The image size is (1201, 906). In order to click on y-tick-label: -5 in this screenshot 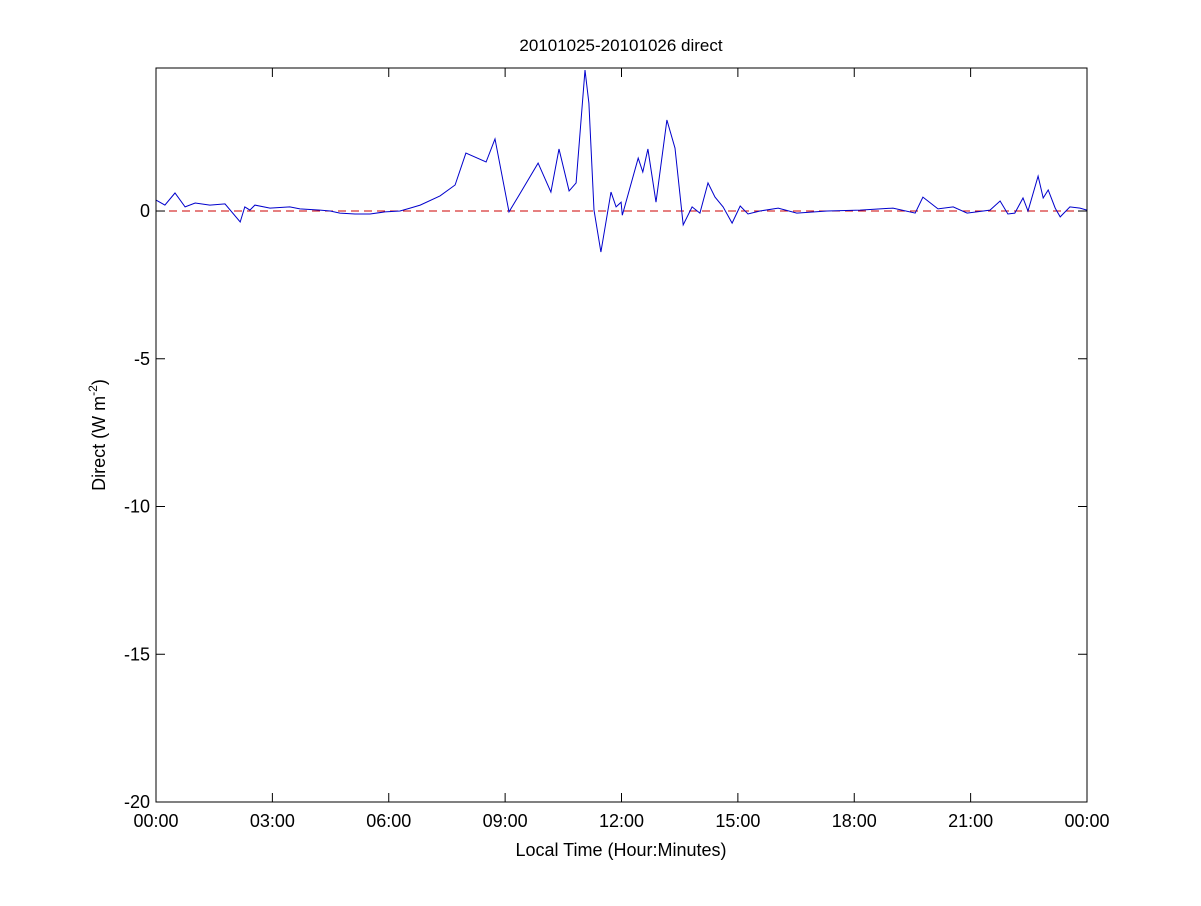, I will do `click(142, 359)`.